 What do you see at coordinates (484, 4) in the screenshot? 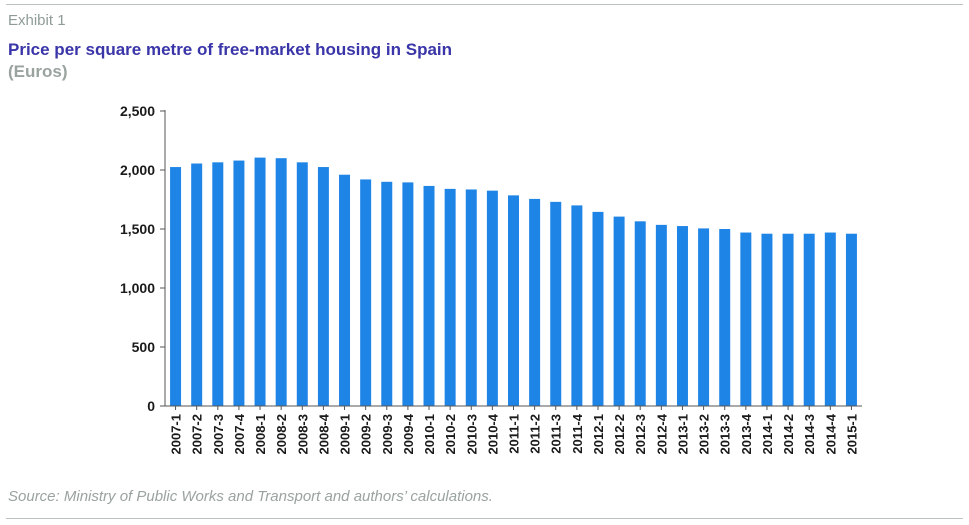
I see `top-rule` at bounding box center [484, 4].